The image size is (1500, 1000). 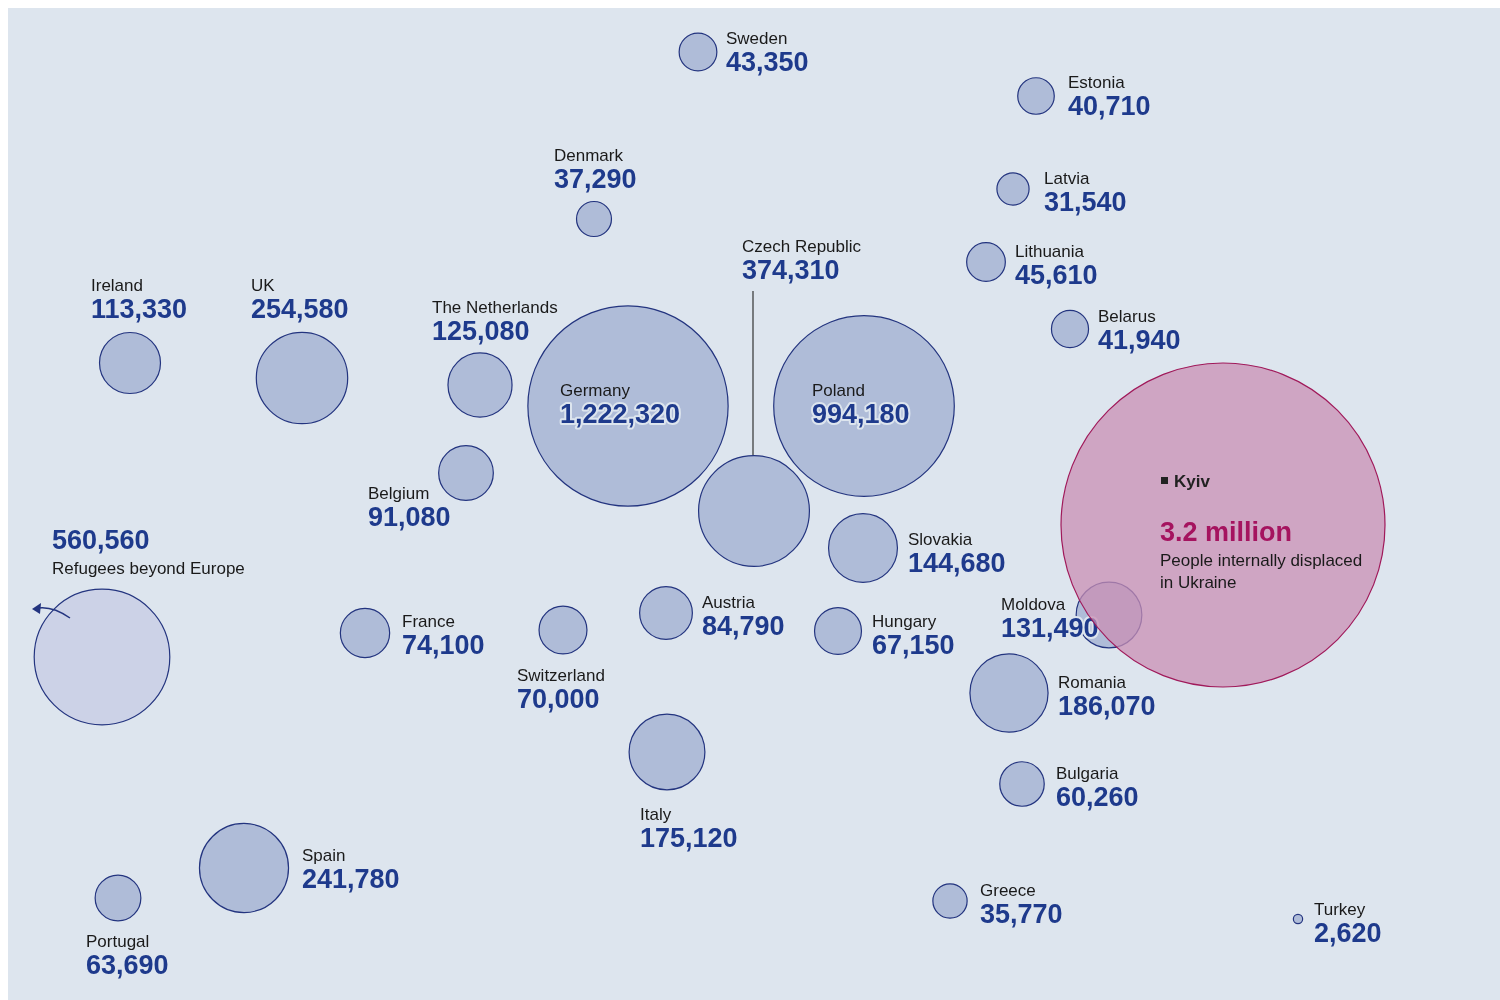 What do you see at coordinates (838, 390) in the screenshot?
I see `category-label: Poland` at bounding box center [838, 390].